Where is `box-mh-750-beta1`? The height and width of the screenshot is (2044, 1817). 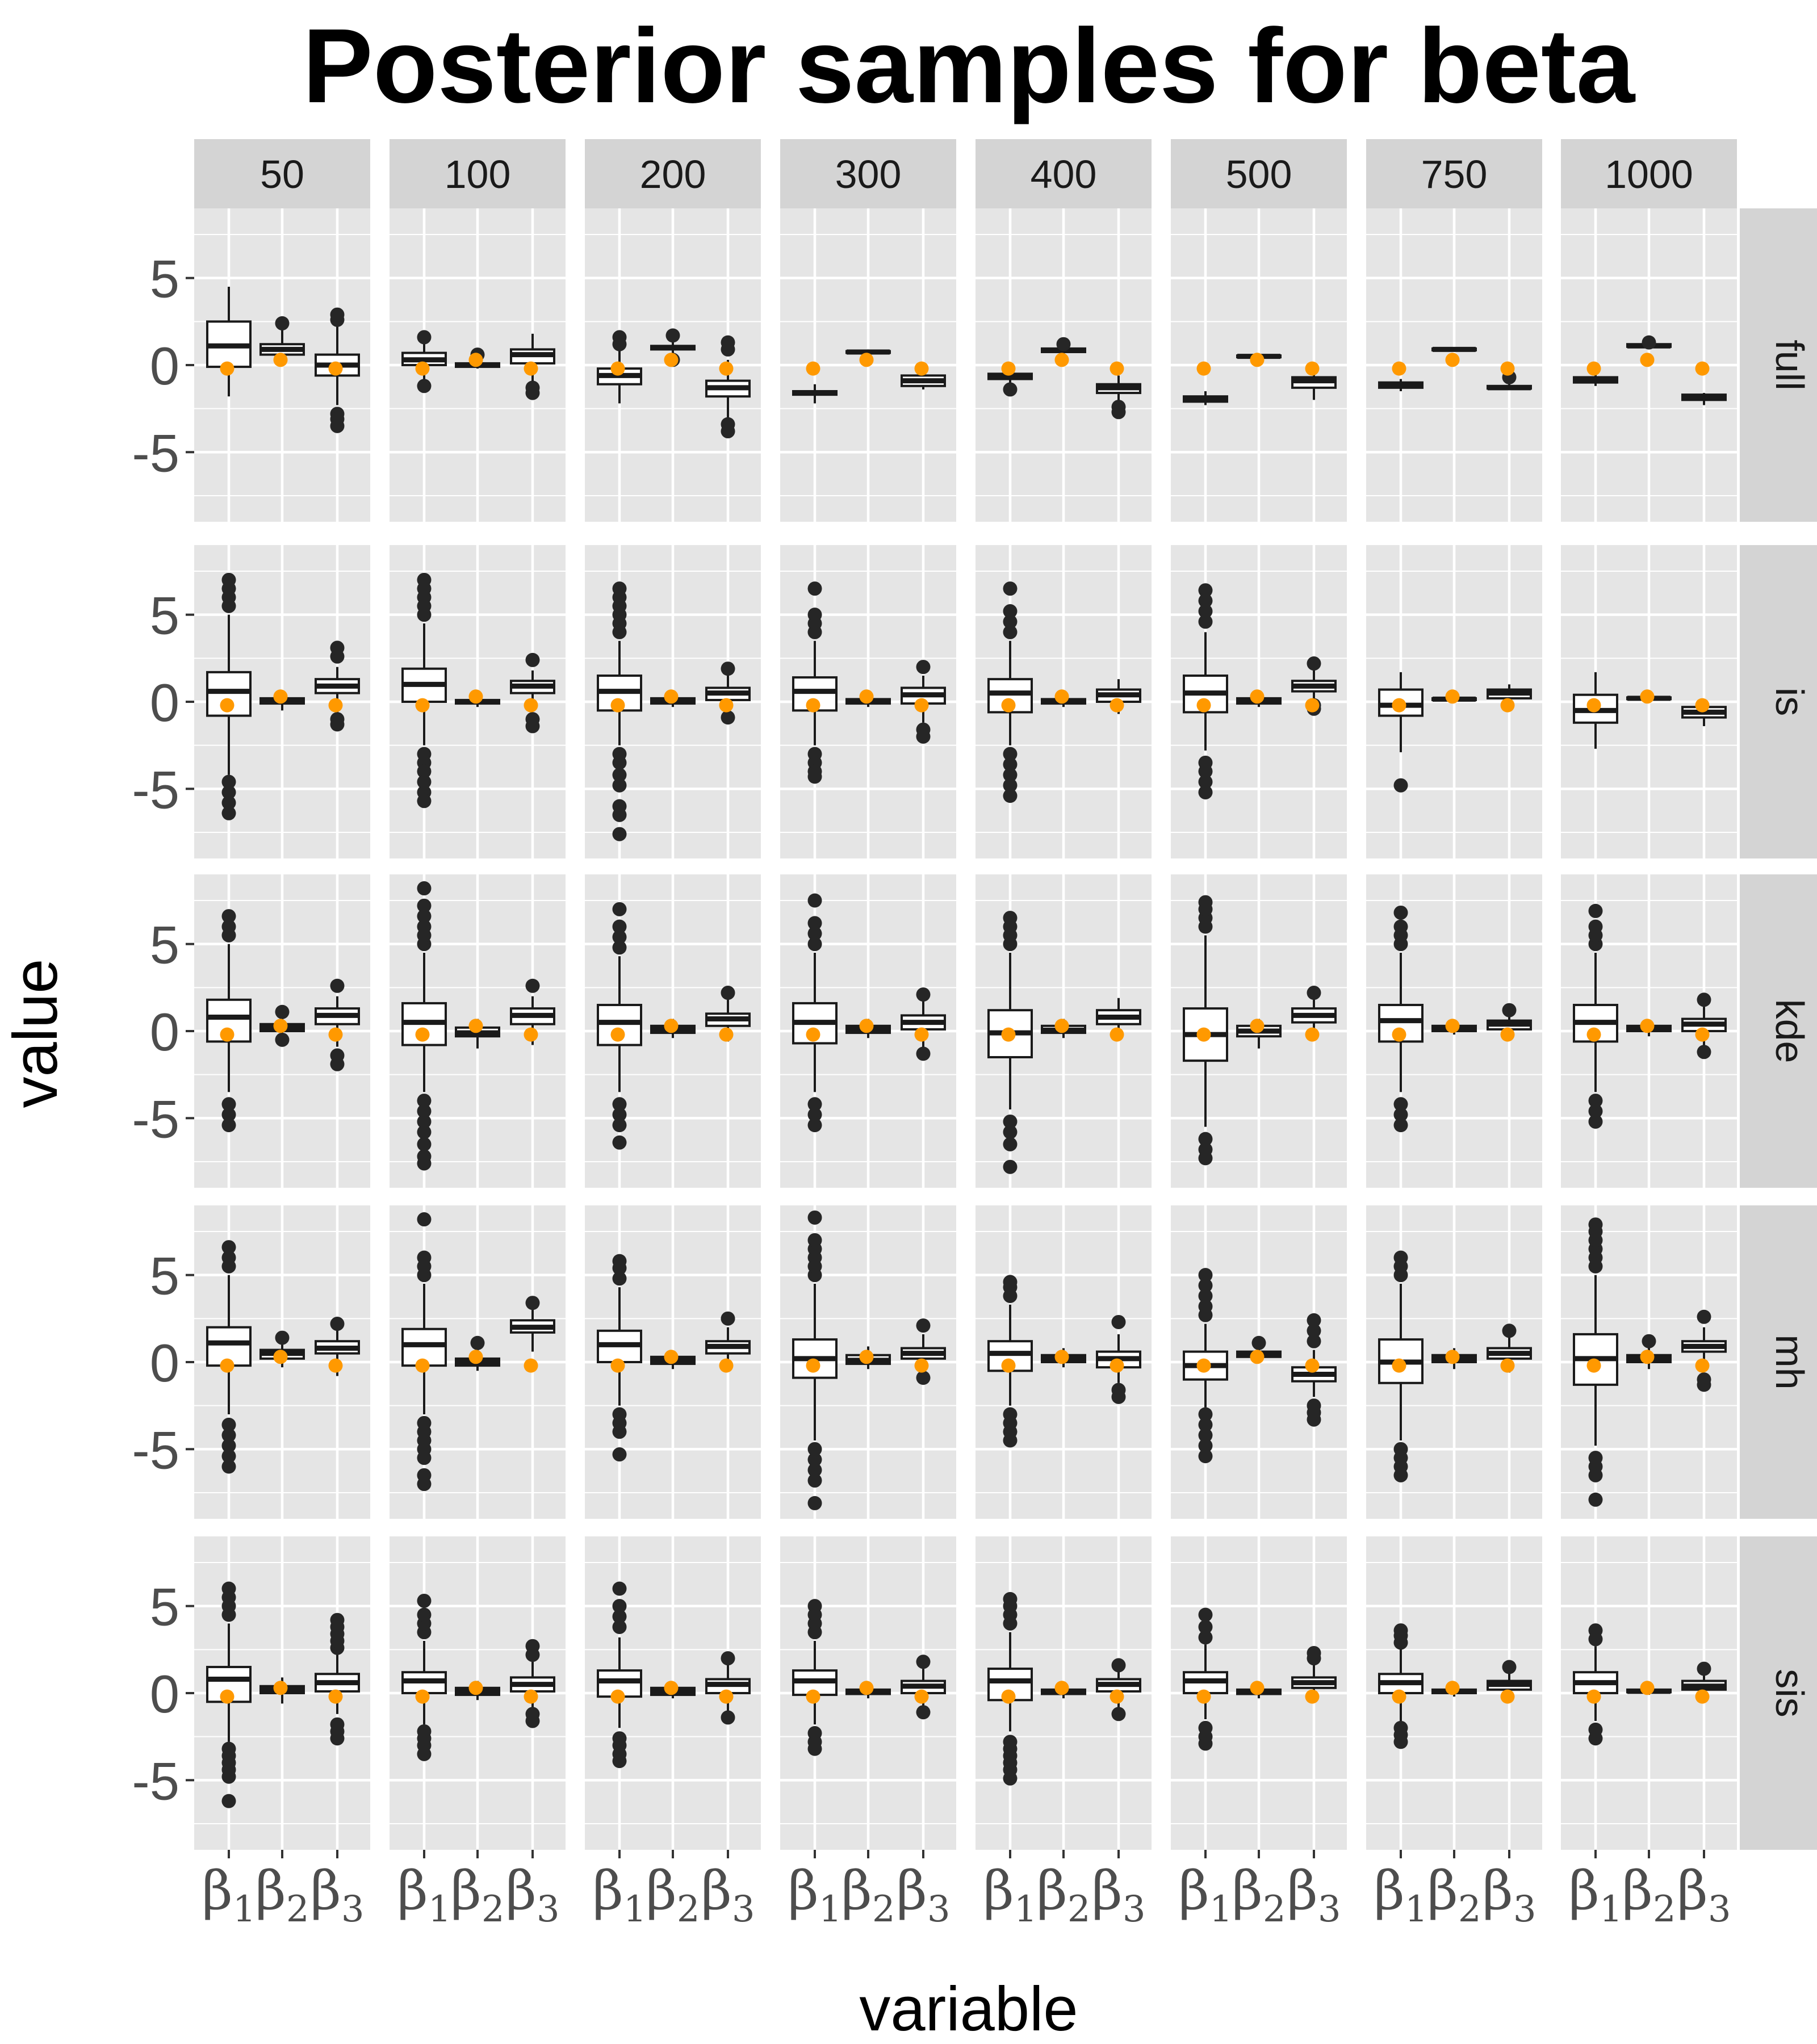
box-mh-750-beta1 is located at coordinates (1401, 1366).